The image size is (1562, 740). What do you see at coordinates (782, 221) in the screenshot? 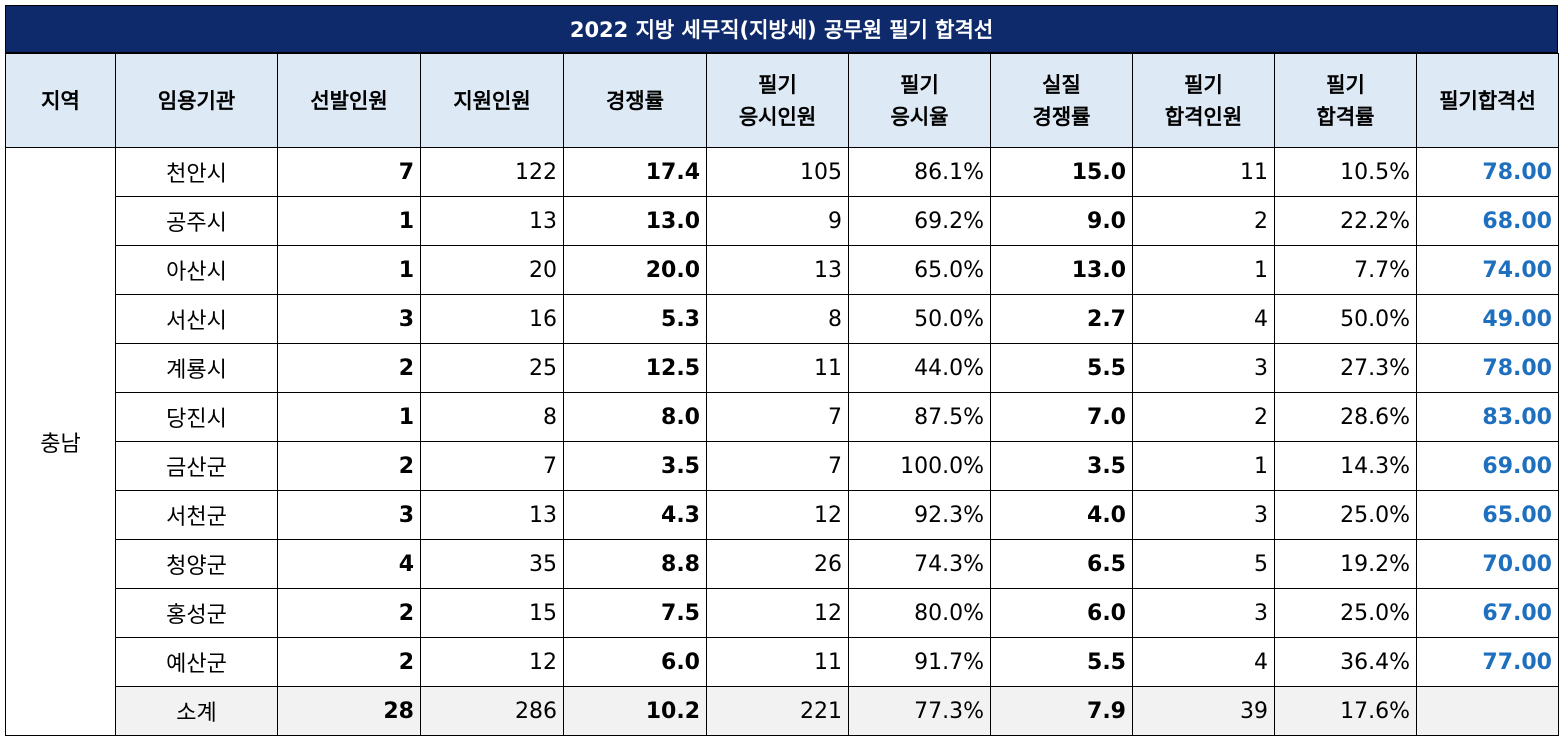
I see `table-row: 공주시 1 13 13.0 9 69.2% 9.0 2 22.2% 68.00` at bounding box center [782, 221].